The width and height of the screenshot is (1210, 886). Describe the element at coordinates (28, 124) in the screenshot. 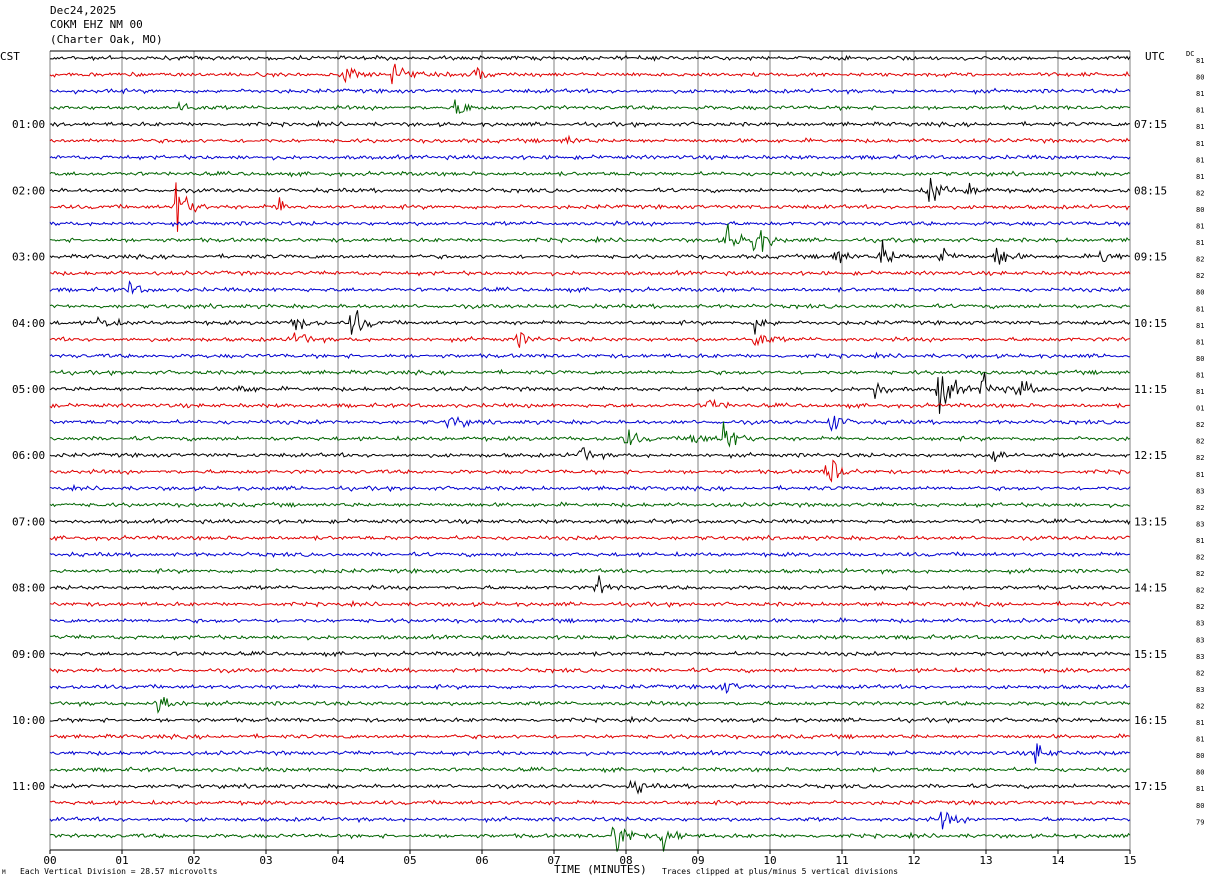

I see `left-time-label: 01:00` at that location.